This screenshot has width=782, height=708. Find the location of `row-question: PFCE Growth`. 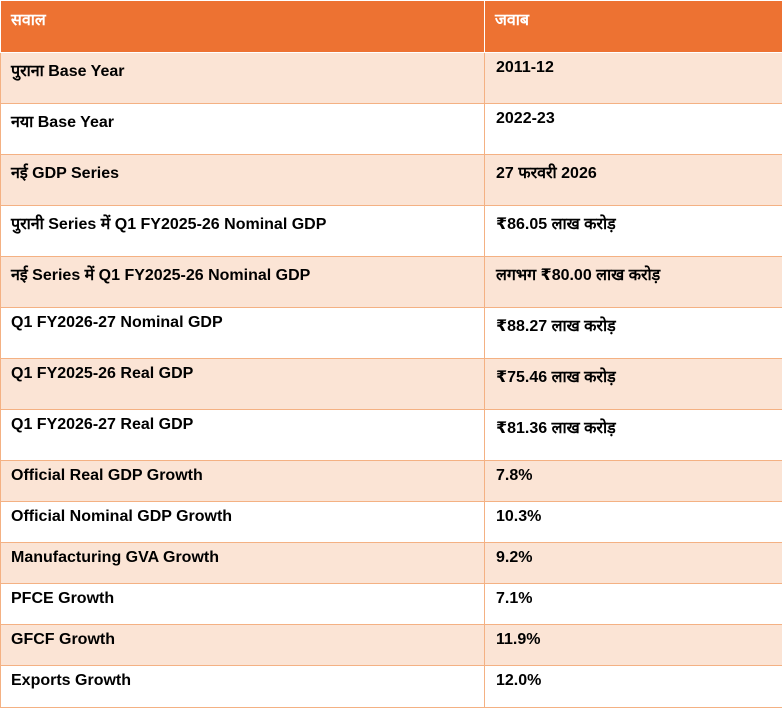

row-question: PFCE Growth is located at coordinates (243, 604).